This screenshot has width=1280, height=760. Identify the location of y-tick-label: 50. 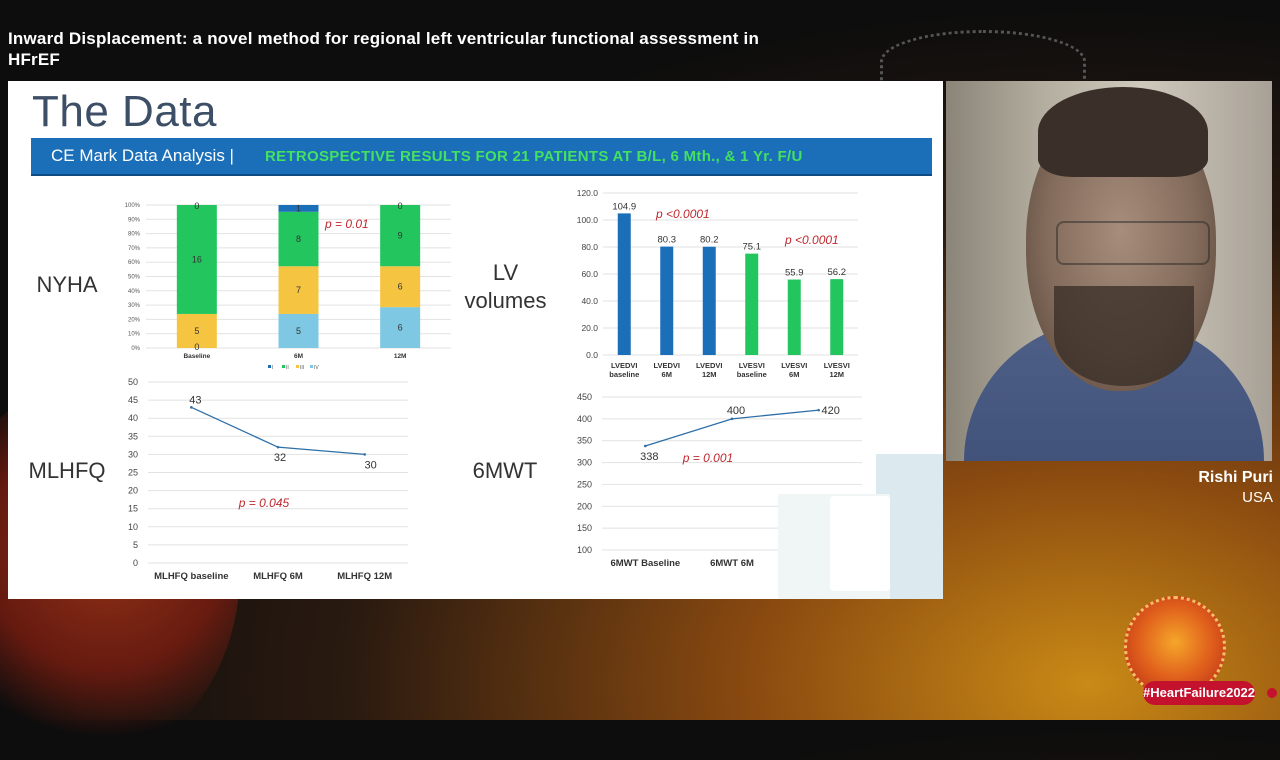
(133, 382).